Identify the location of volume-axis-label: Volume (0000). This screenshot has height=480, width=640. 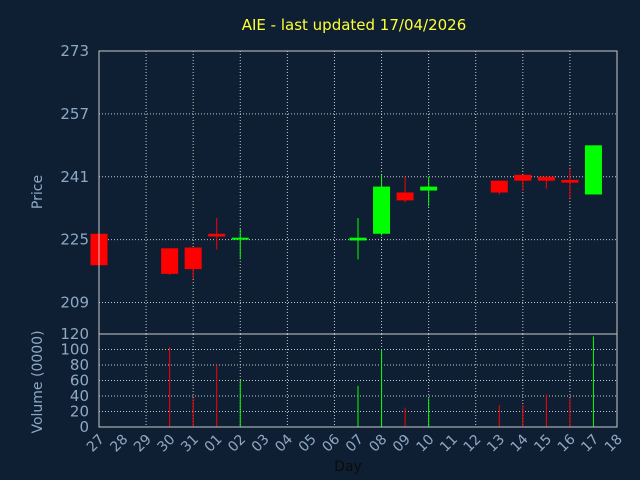
(38, 381).